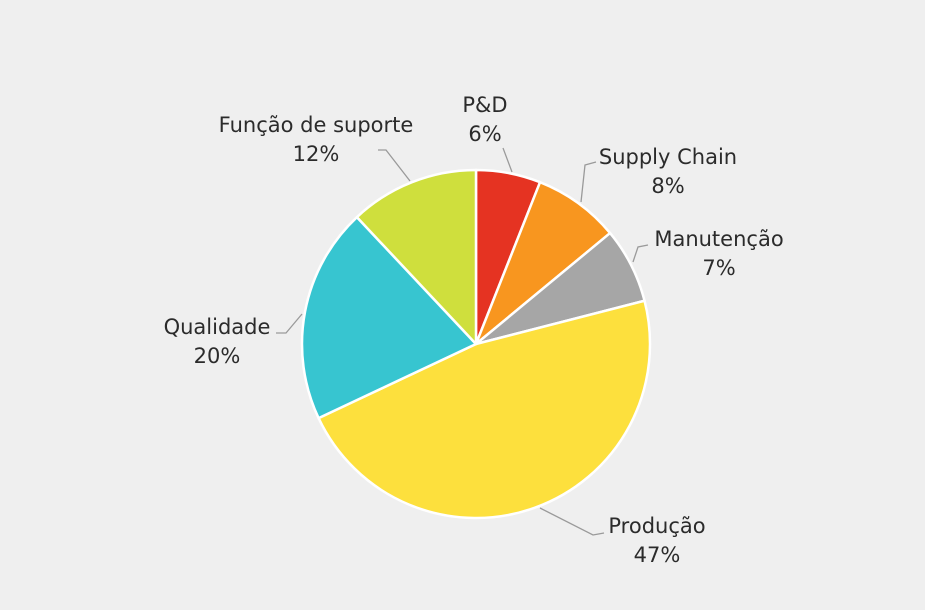 Image resolution: width=925 pixels, height=610 pixels. Describe the element at coordinates (484, 134) in the screenshot. I see `slice-value-label: 6%` at that location.